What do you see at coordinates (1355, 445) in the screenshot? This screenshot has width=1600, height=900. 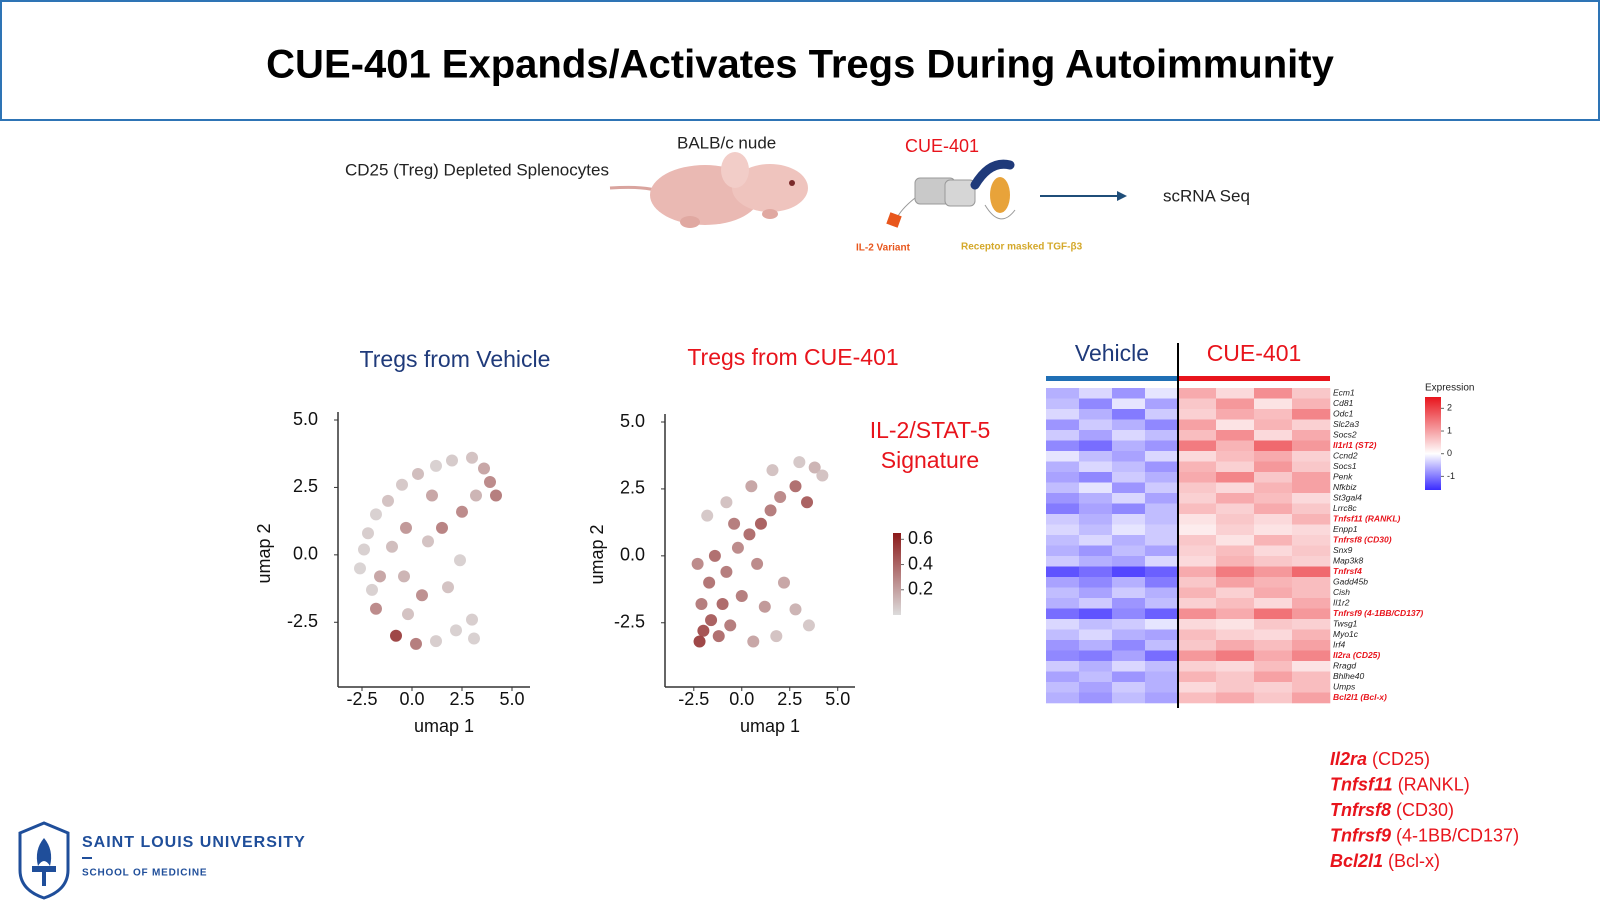 I see `gene-label: Il1rl1 (ST2)` at bounding box center [1355, 445].